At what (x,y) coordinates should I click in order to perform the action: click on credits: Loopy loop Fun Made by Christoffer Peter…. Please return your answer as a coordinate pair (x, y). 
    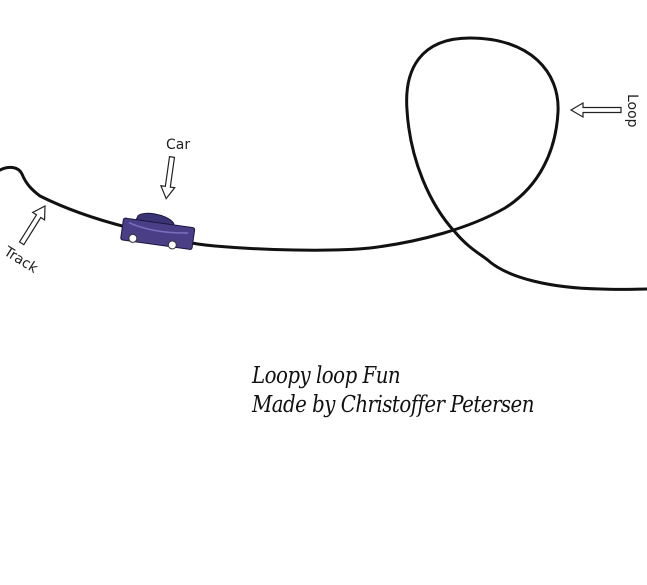
    Looking at the image, I should click on (393, 391).